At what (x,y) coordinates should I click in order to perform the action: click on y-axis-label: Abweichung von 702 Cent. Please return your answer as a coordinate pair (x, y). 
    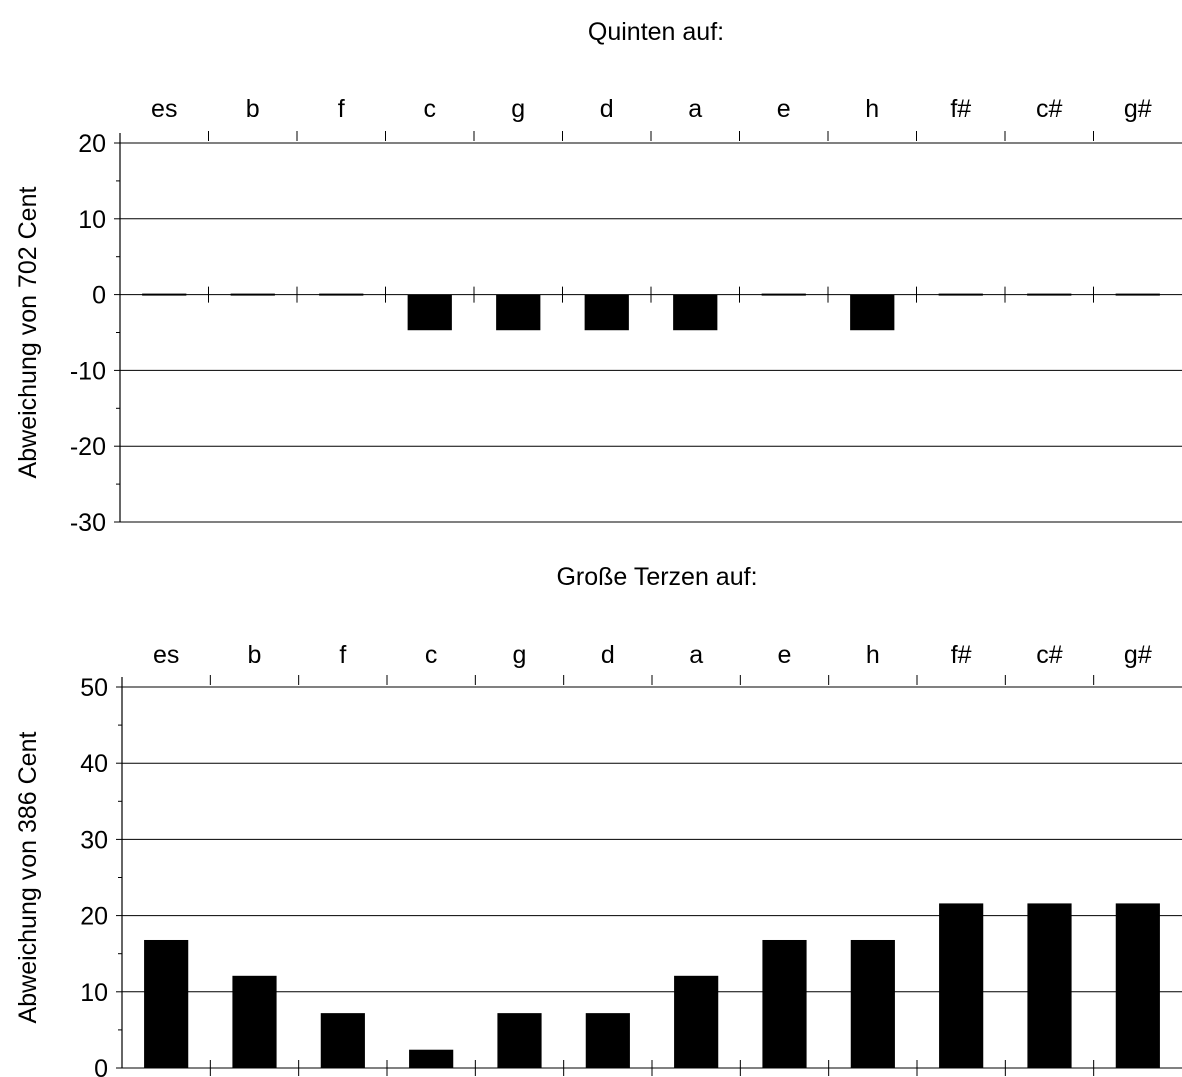
    Looking at the image, I should click on (28, 333).